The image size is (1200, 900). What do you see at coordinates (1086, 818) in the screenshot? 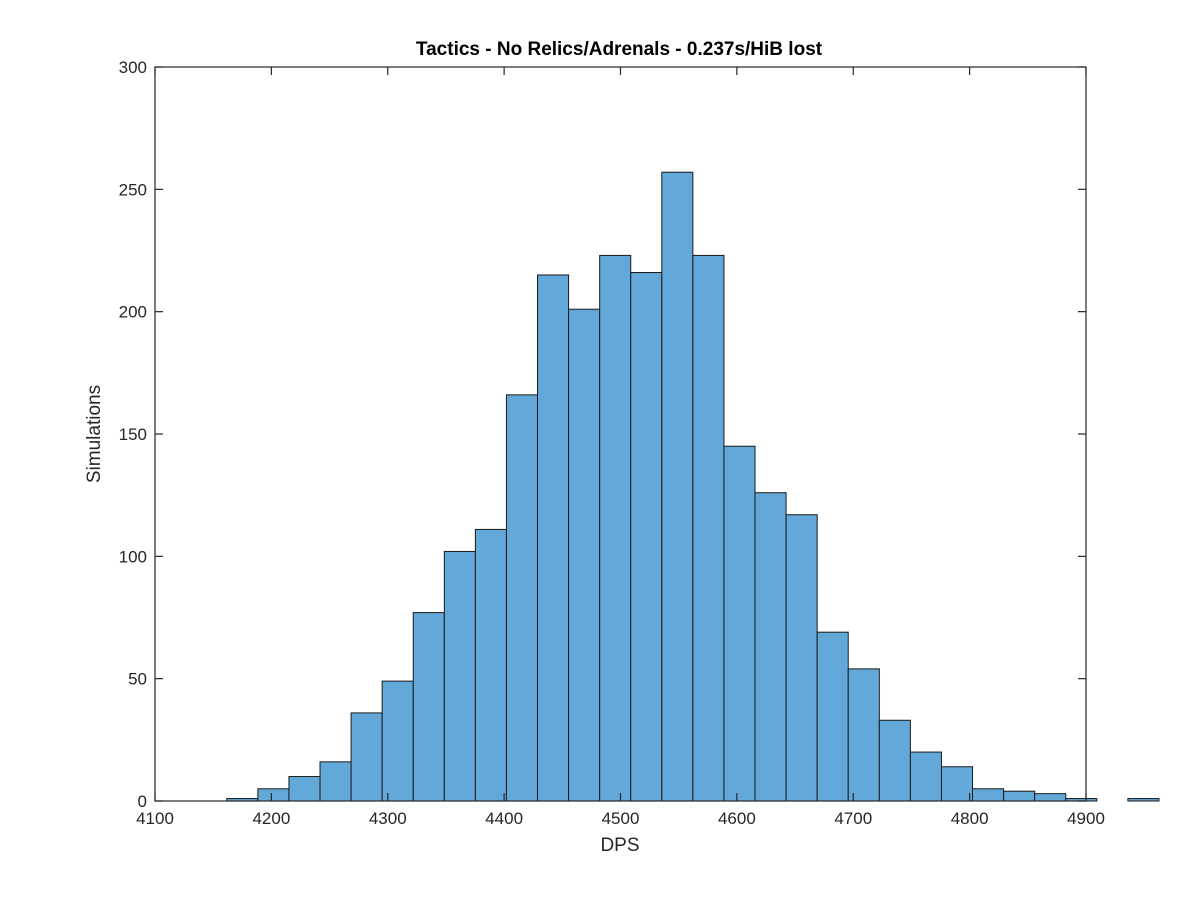
I see `x-tick-label: 4900` at bounding box center [1086, 818].